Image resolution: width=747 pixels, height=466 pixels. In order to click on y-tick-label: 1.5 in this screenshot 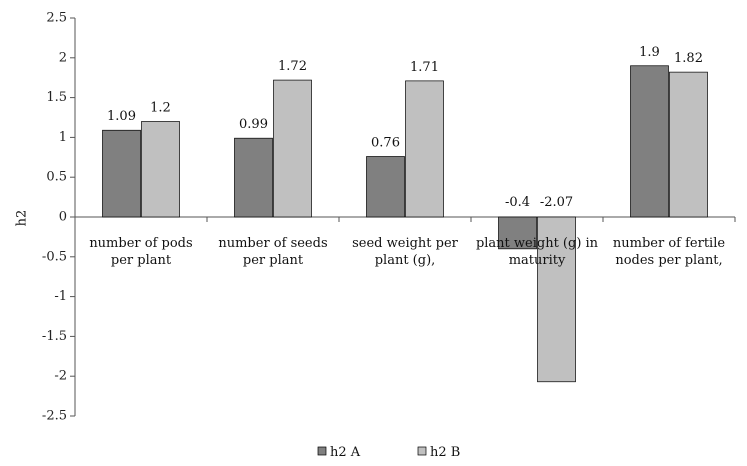, I will do `click(56, 97)`.